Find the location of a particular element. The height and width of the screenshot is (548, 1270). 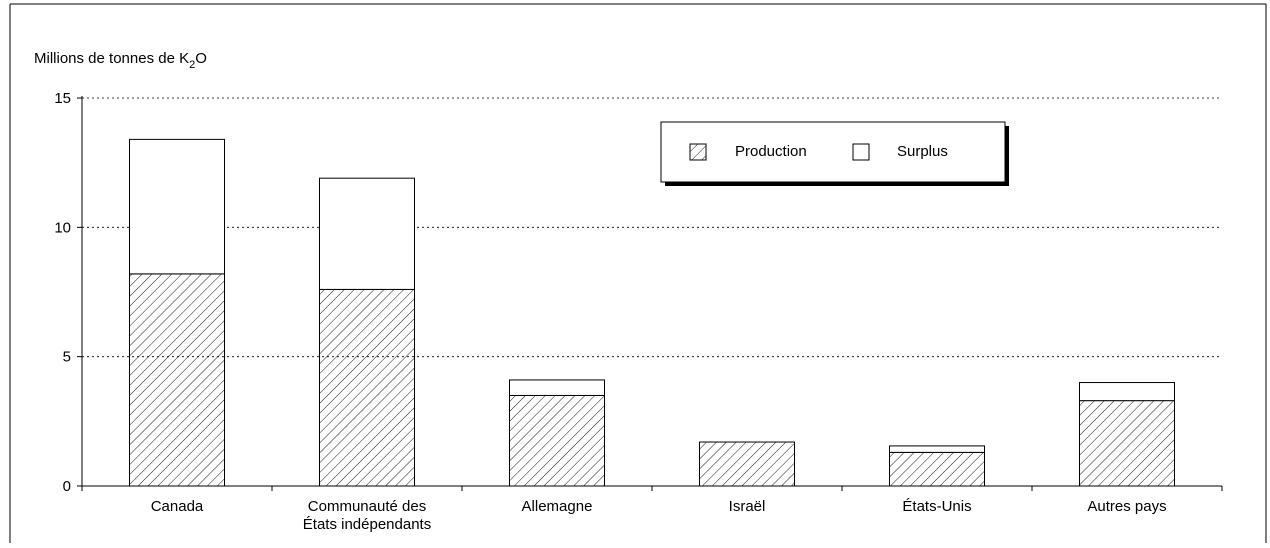

y-axis-ticks: 0 5 10 15 is located at coordinates (68, 292).